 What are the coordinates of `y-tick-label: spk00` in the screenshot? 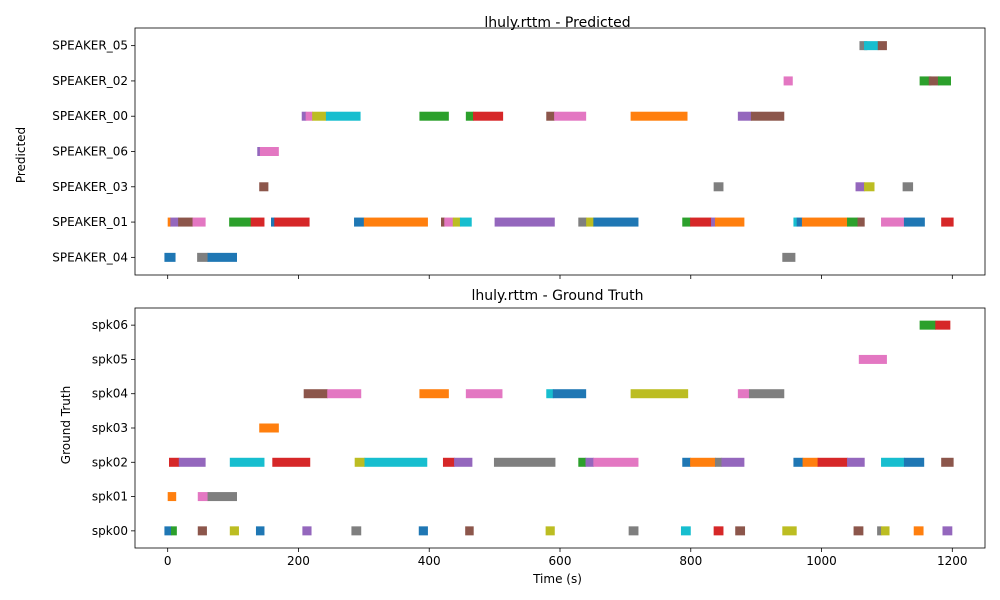 It's located at (110, 531).